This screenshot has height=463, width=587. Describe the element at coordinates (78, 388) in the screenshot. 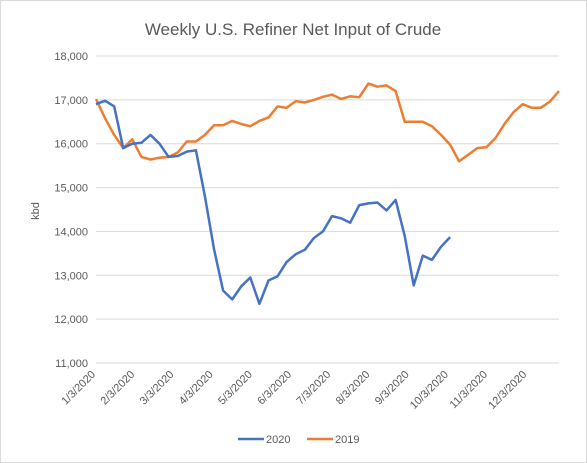

I see `x-tick-label: 1/3/2020` at that location.